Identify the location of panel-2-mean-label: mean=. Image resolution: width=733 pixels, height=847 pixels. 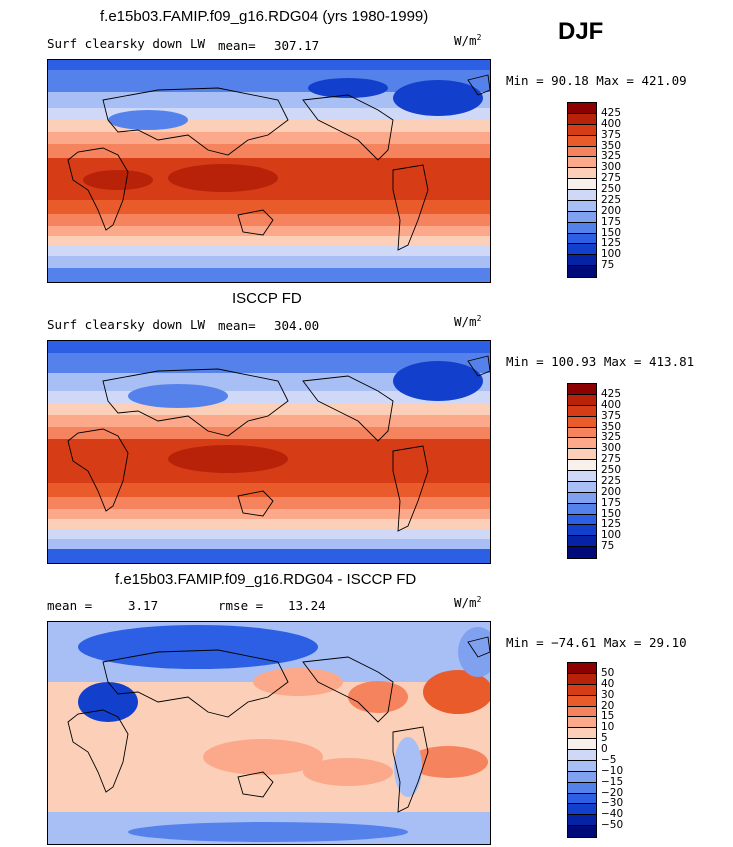
(237, 325).